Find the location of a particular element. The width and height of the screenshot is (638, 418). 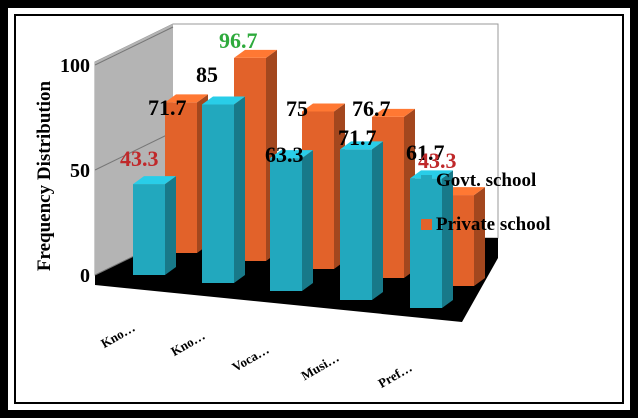

bar-private-1-top is located at coordinates (255, 53).